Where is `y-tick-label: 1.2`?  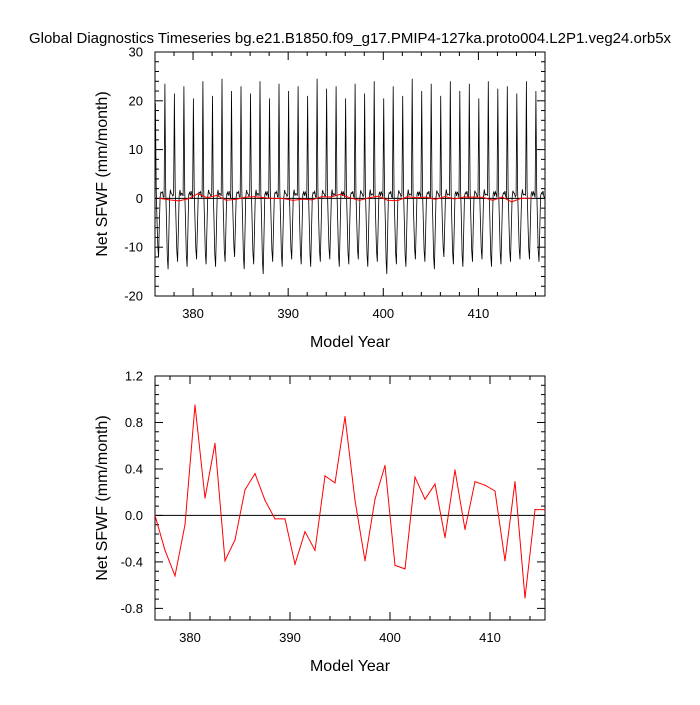 y-tick-label: 1.2 is located at coordinates (134, 376).